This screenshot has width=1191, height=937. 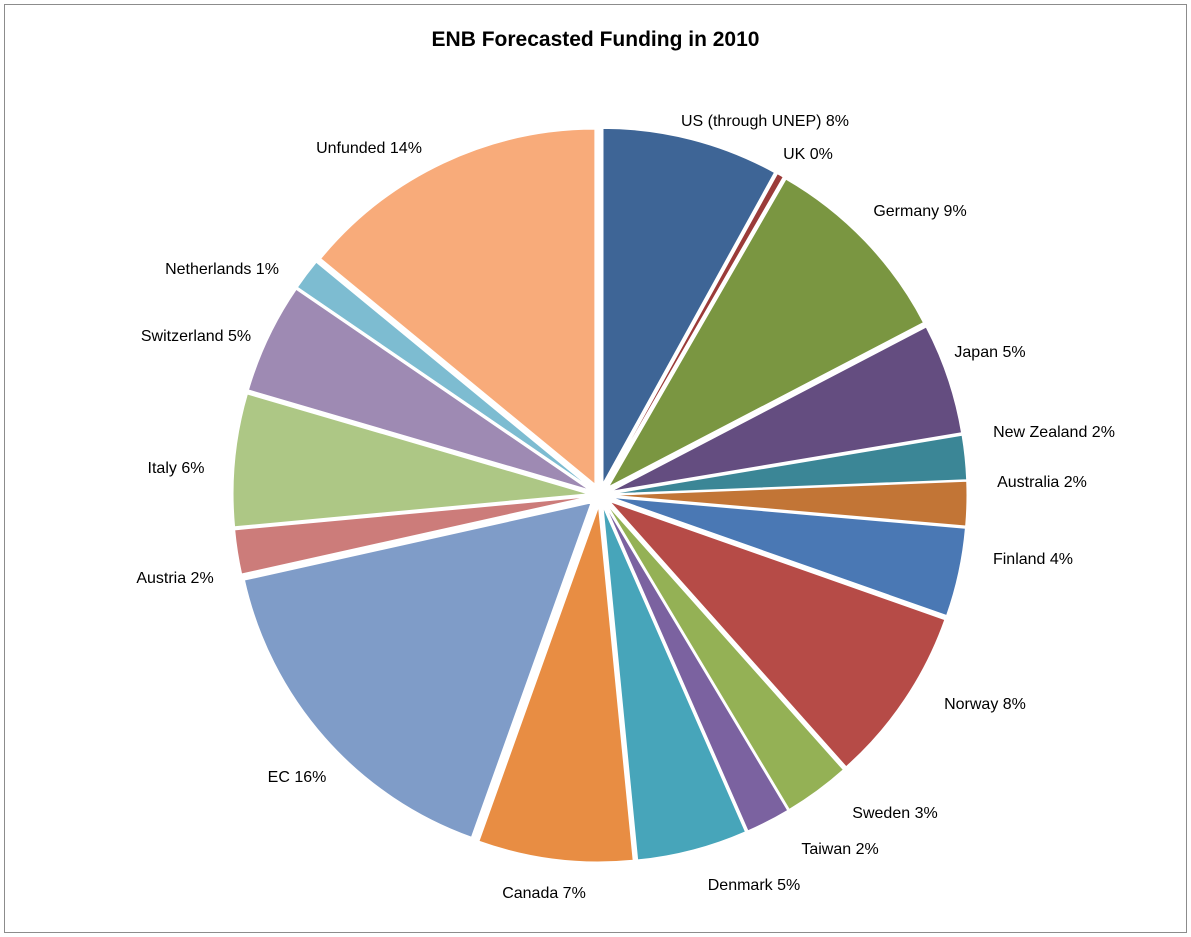 What do you see at coordinates (297, 777) in the screenshot?
I see `data-label-ec: EC 16%` at bounding box center [297, 777].